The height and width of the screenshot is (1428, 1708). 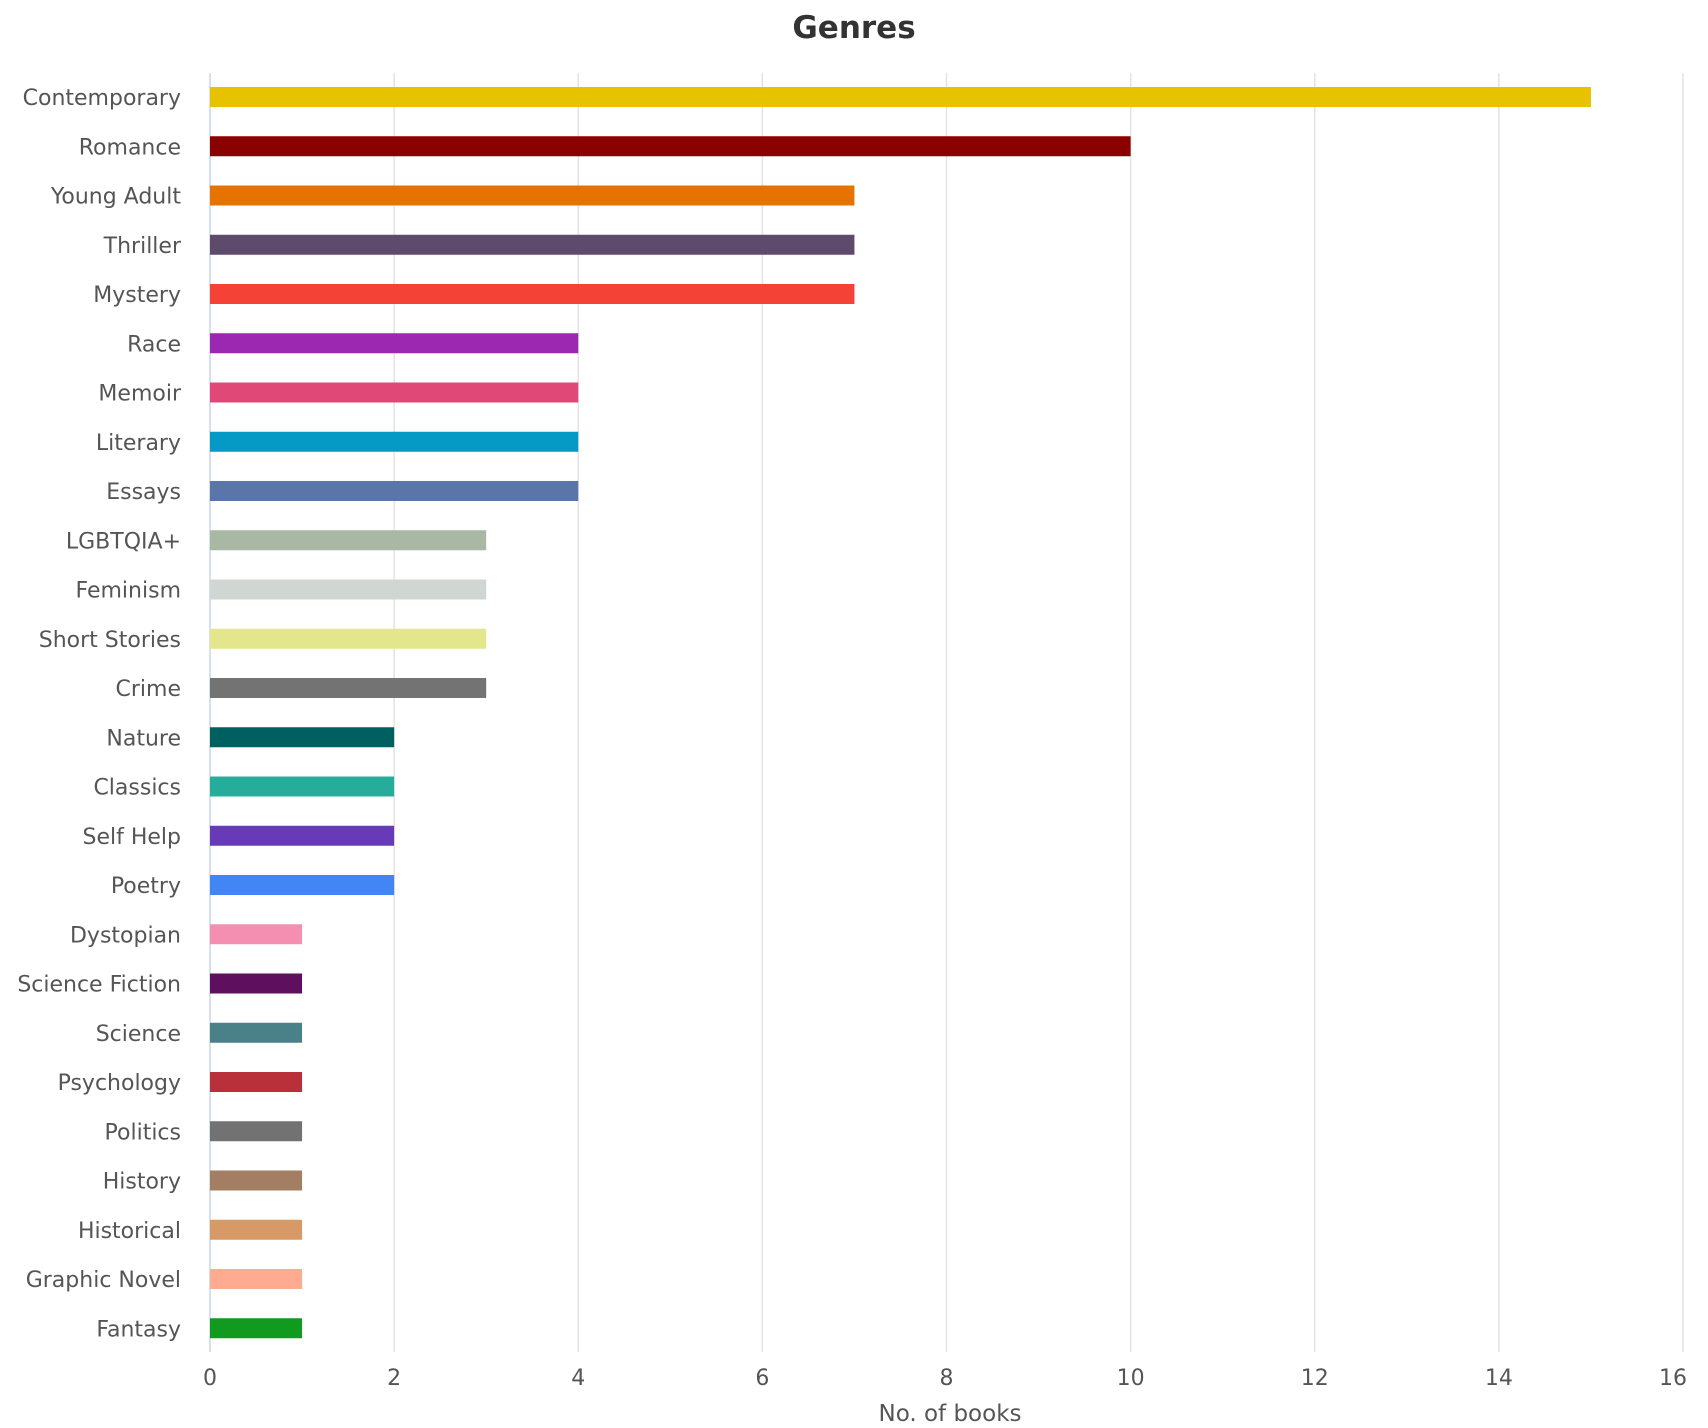 I want to click on bar-psychology, so click(x=256, y=1082).